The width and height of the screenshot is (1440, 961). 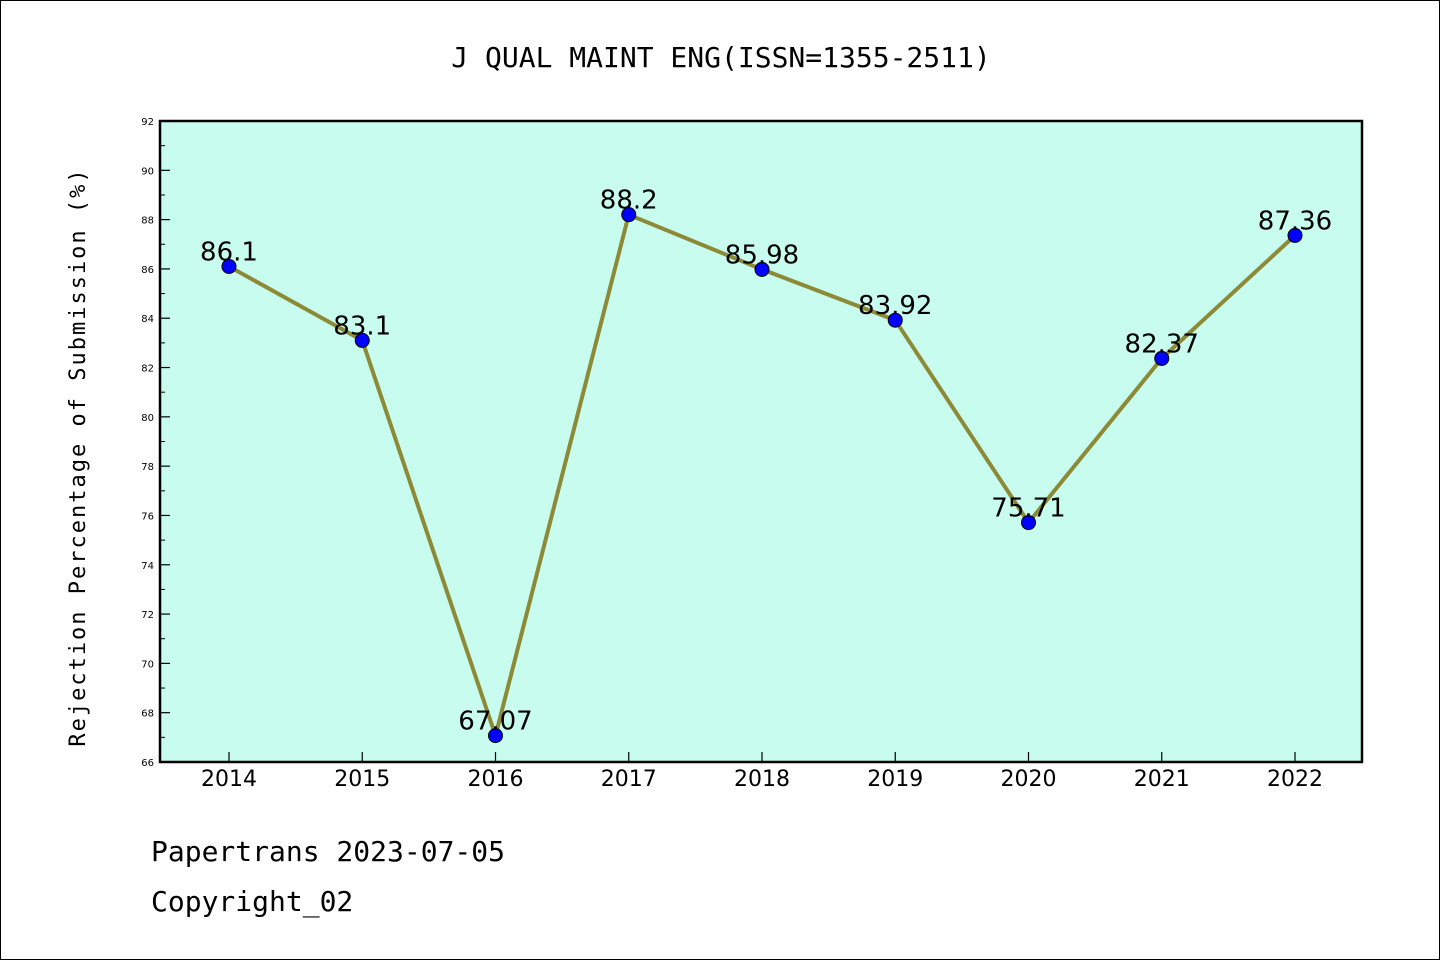 What do you see at coordinates (495, 722) in the screenshot?
I see `data-label: 67.07` at bounding box center [495, 722].